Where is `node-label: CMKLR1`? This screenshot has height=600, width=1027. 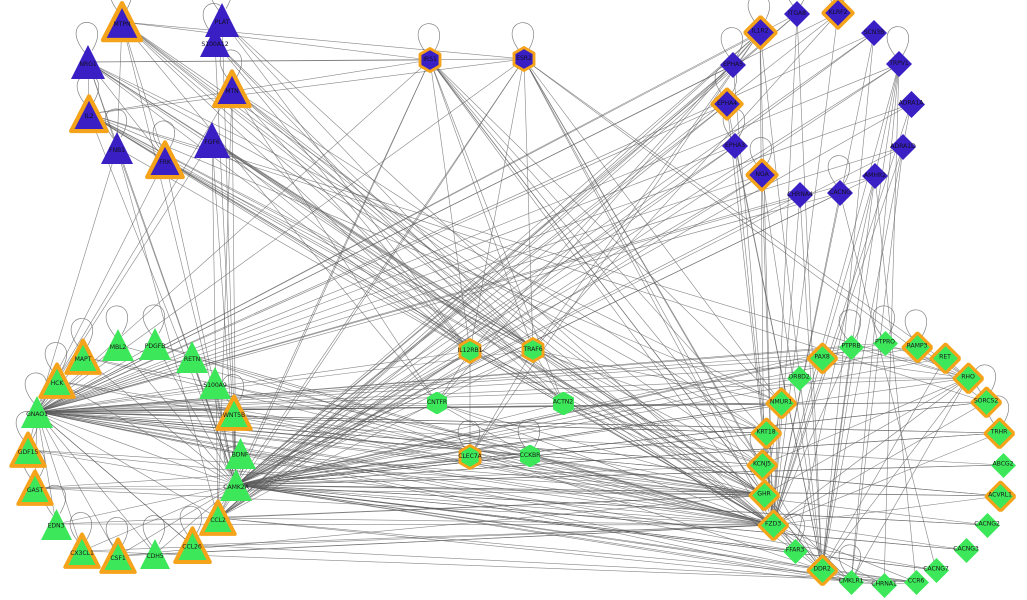
node-label: CMKLR1 is located at coordinates (851, 581).